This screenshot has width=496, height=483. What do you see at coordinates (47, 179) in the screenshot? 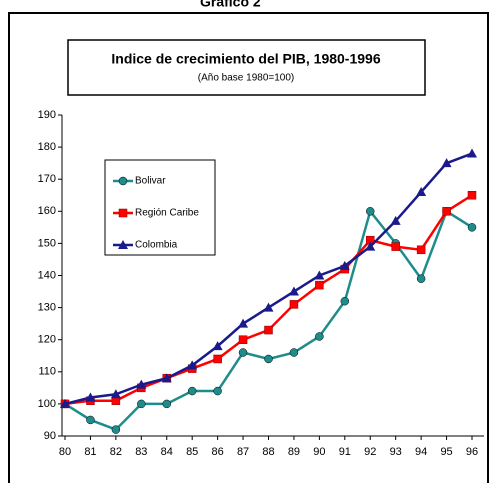
I see `y-tick-label: 170` at bounding box center [47, 179].